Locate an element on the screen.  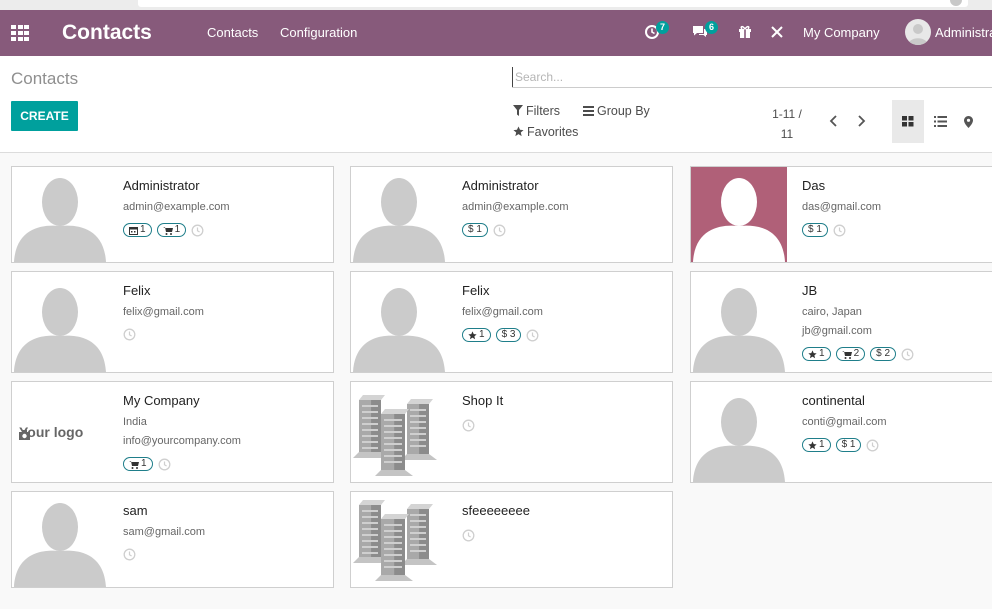
cart-icon is located at coordinates (135, 464).